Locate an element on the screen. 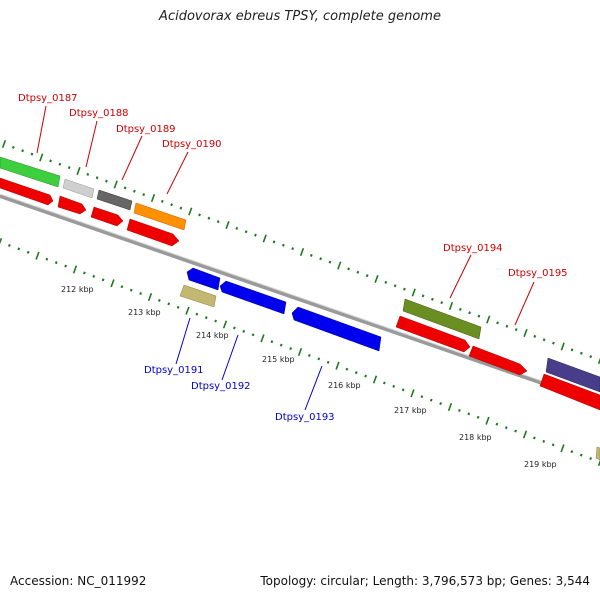  gene-tan-shape is located at coordinates (597, 453).